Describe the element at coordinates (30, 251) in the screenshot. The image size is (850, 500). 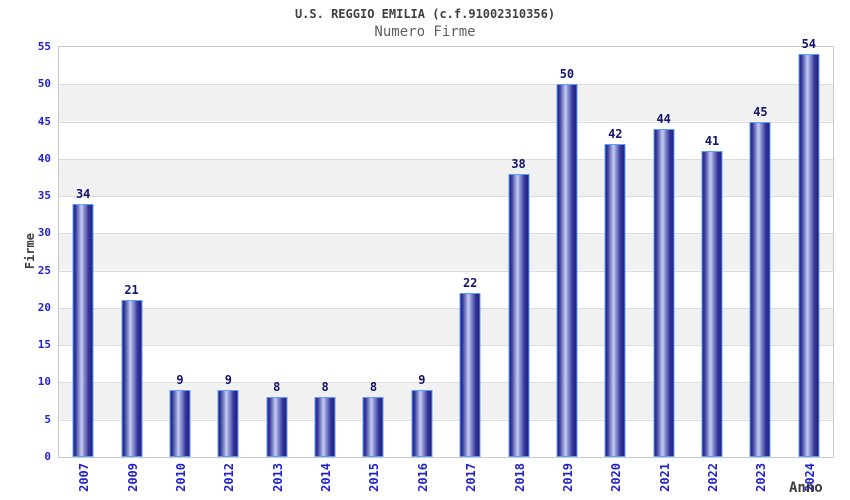
I see `y-axis-title: Firme` at that location.